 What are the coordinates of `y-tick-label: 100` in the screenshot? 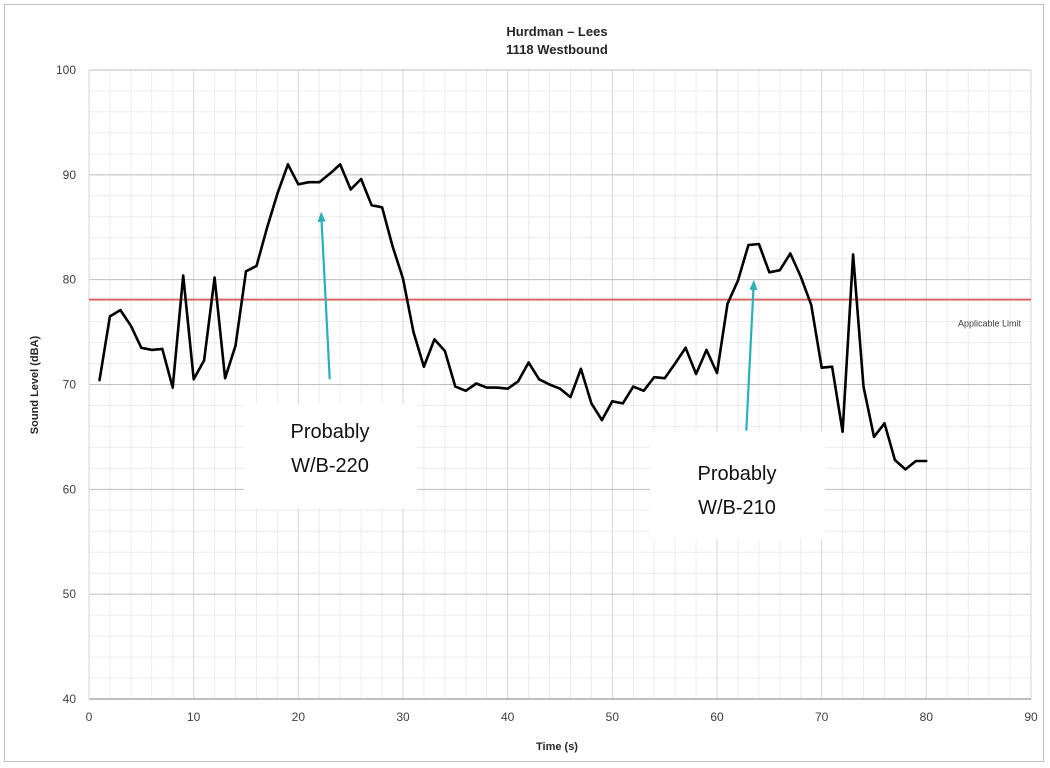 It's located at (66, 70).